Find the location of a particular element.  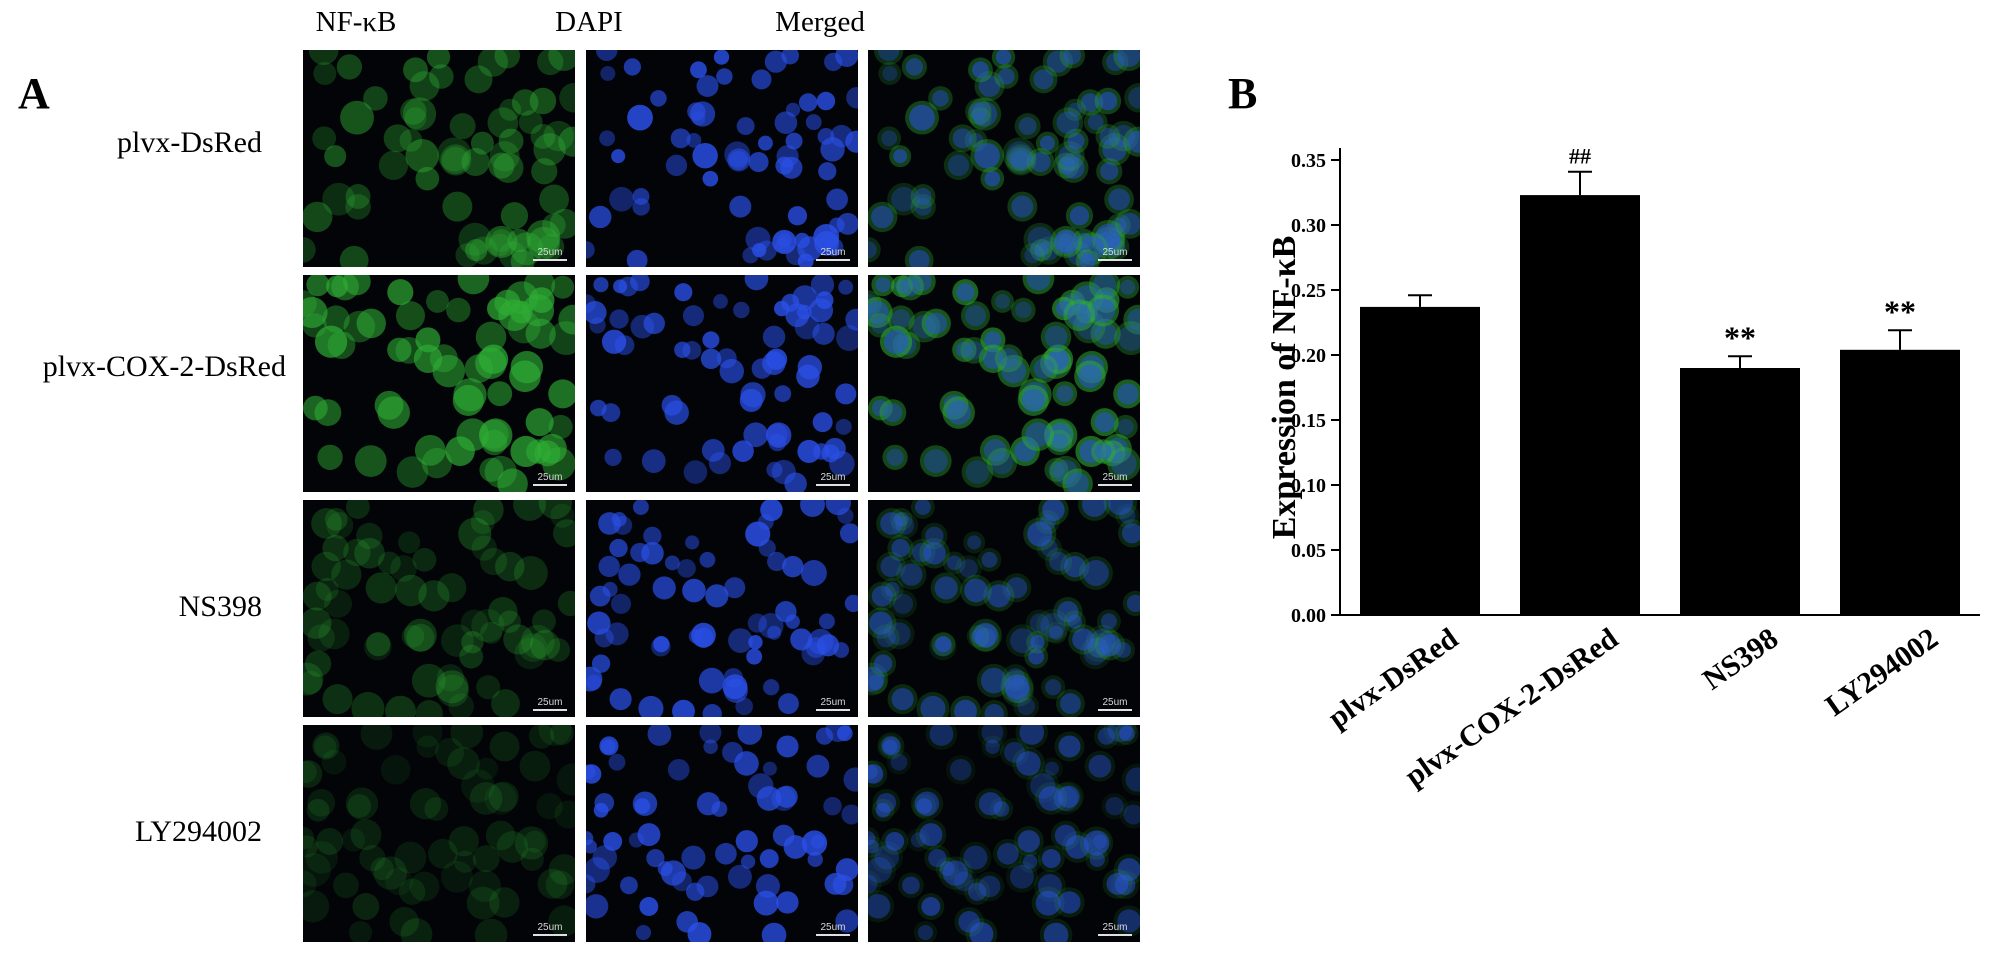

micrograph-plvx-cox-2-dsred-nf-b: 25um is located at coordinates (439, 383).